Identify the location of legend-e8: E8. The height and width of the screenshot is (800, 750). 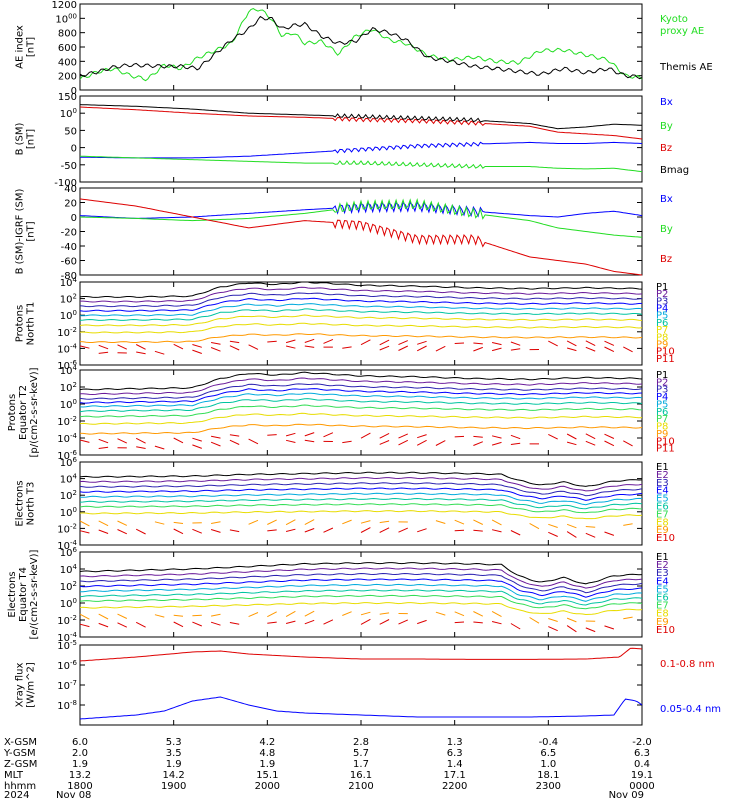
(662, 614).